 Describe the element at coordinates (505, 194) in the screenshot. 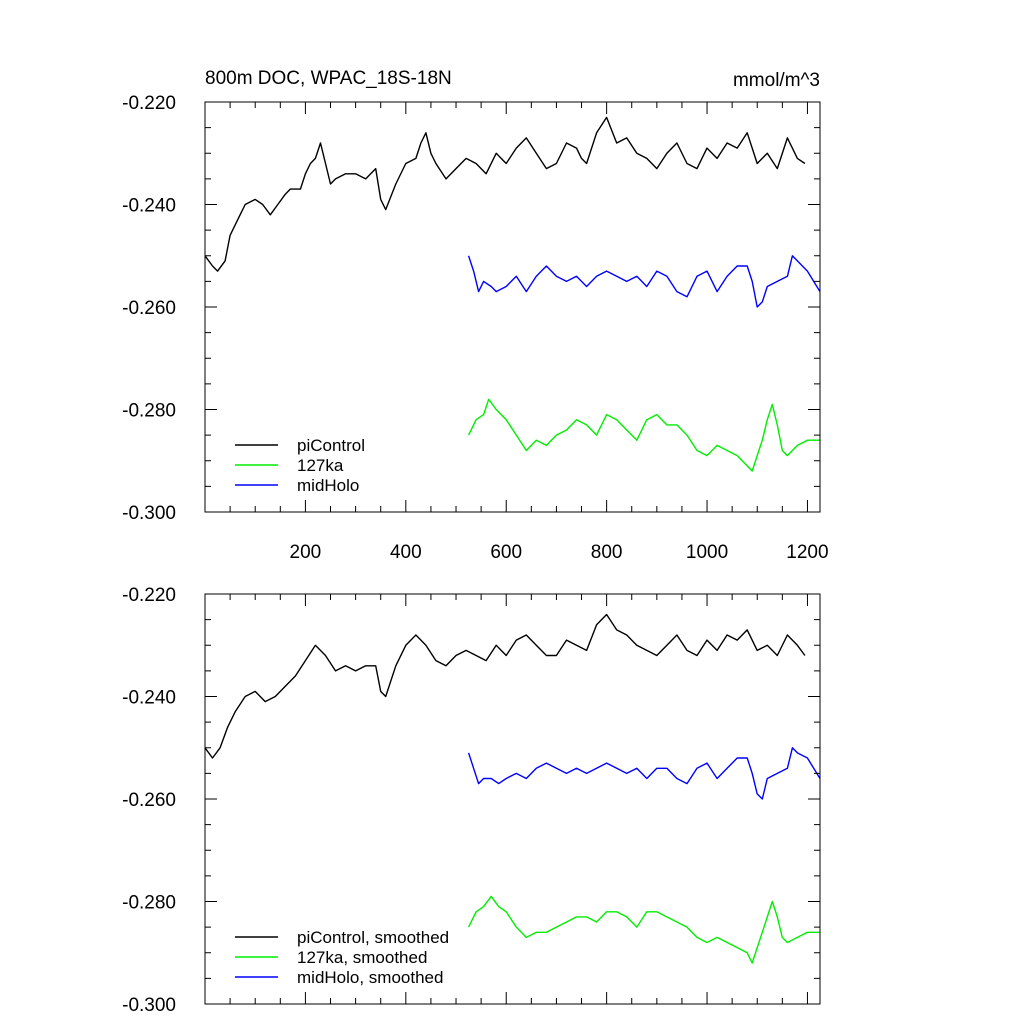

I see `series-line-picontrol` at that location.